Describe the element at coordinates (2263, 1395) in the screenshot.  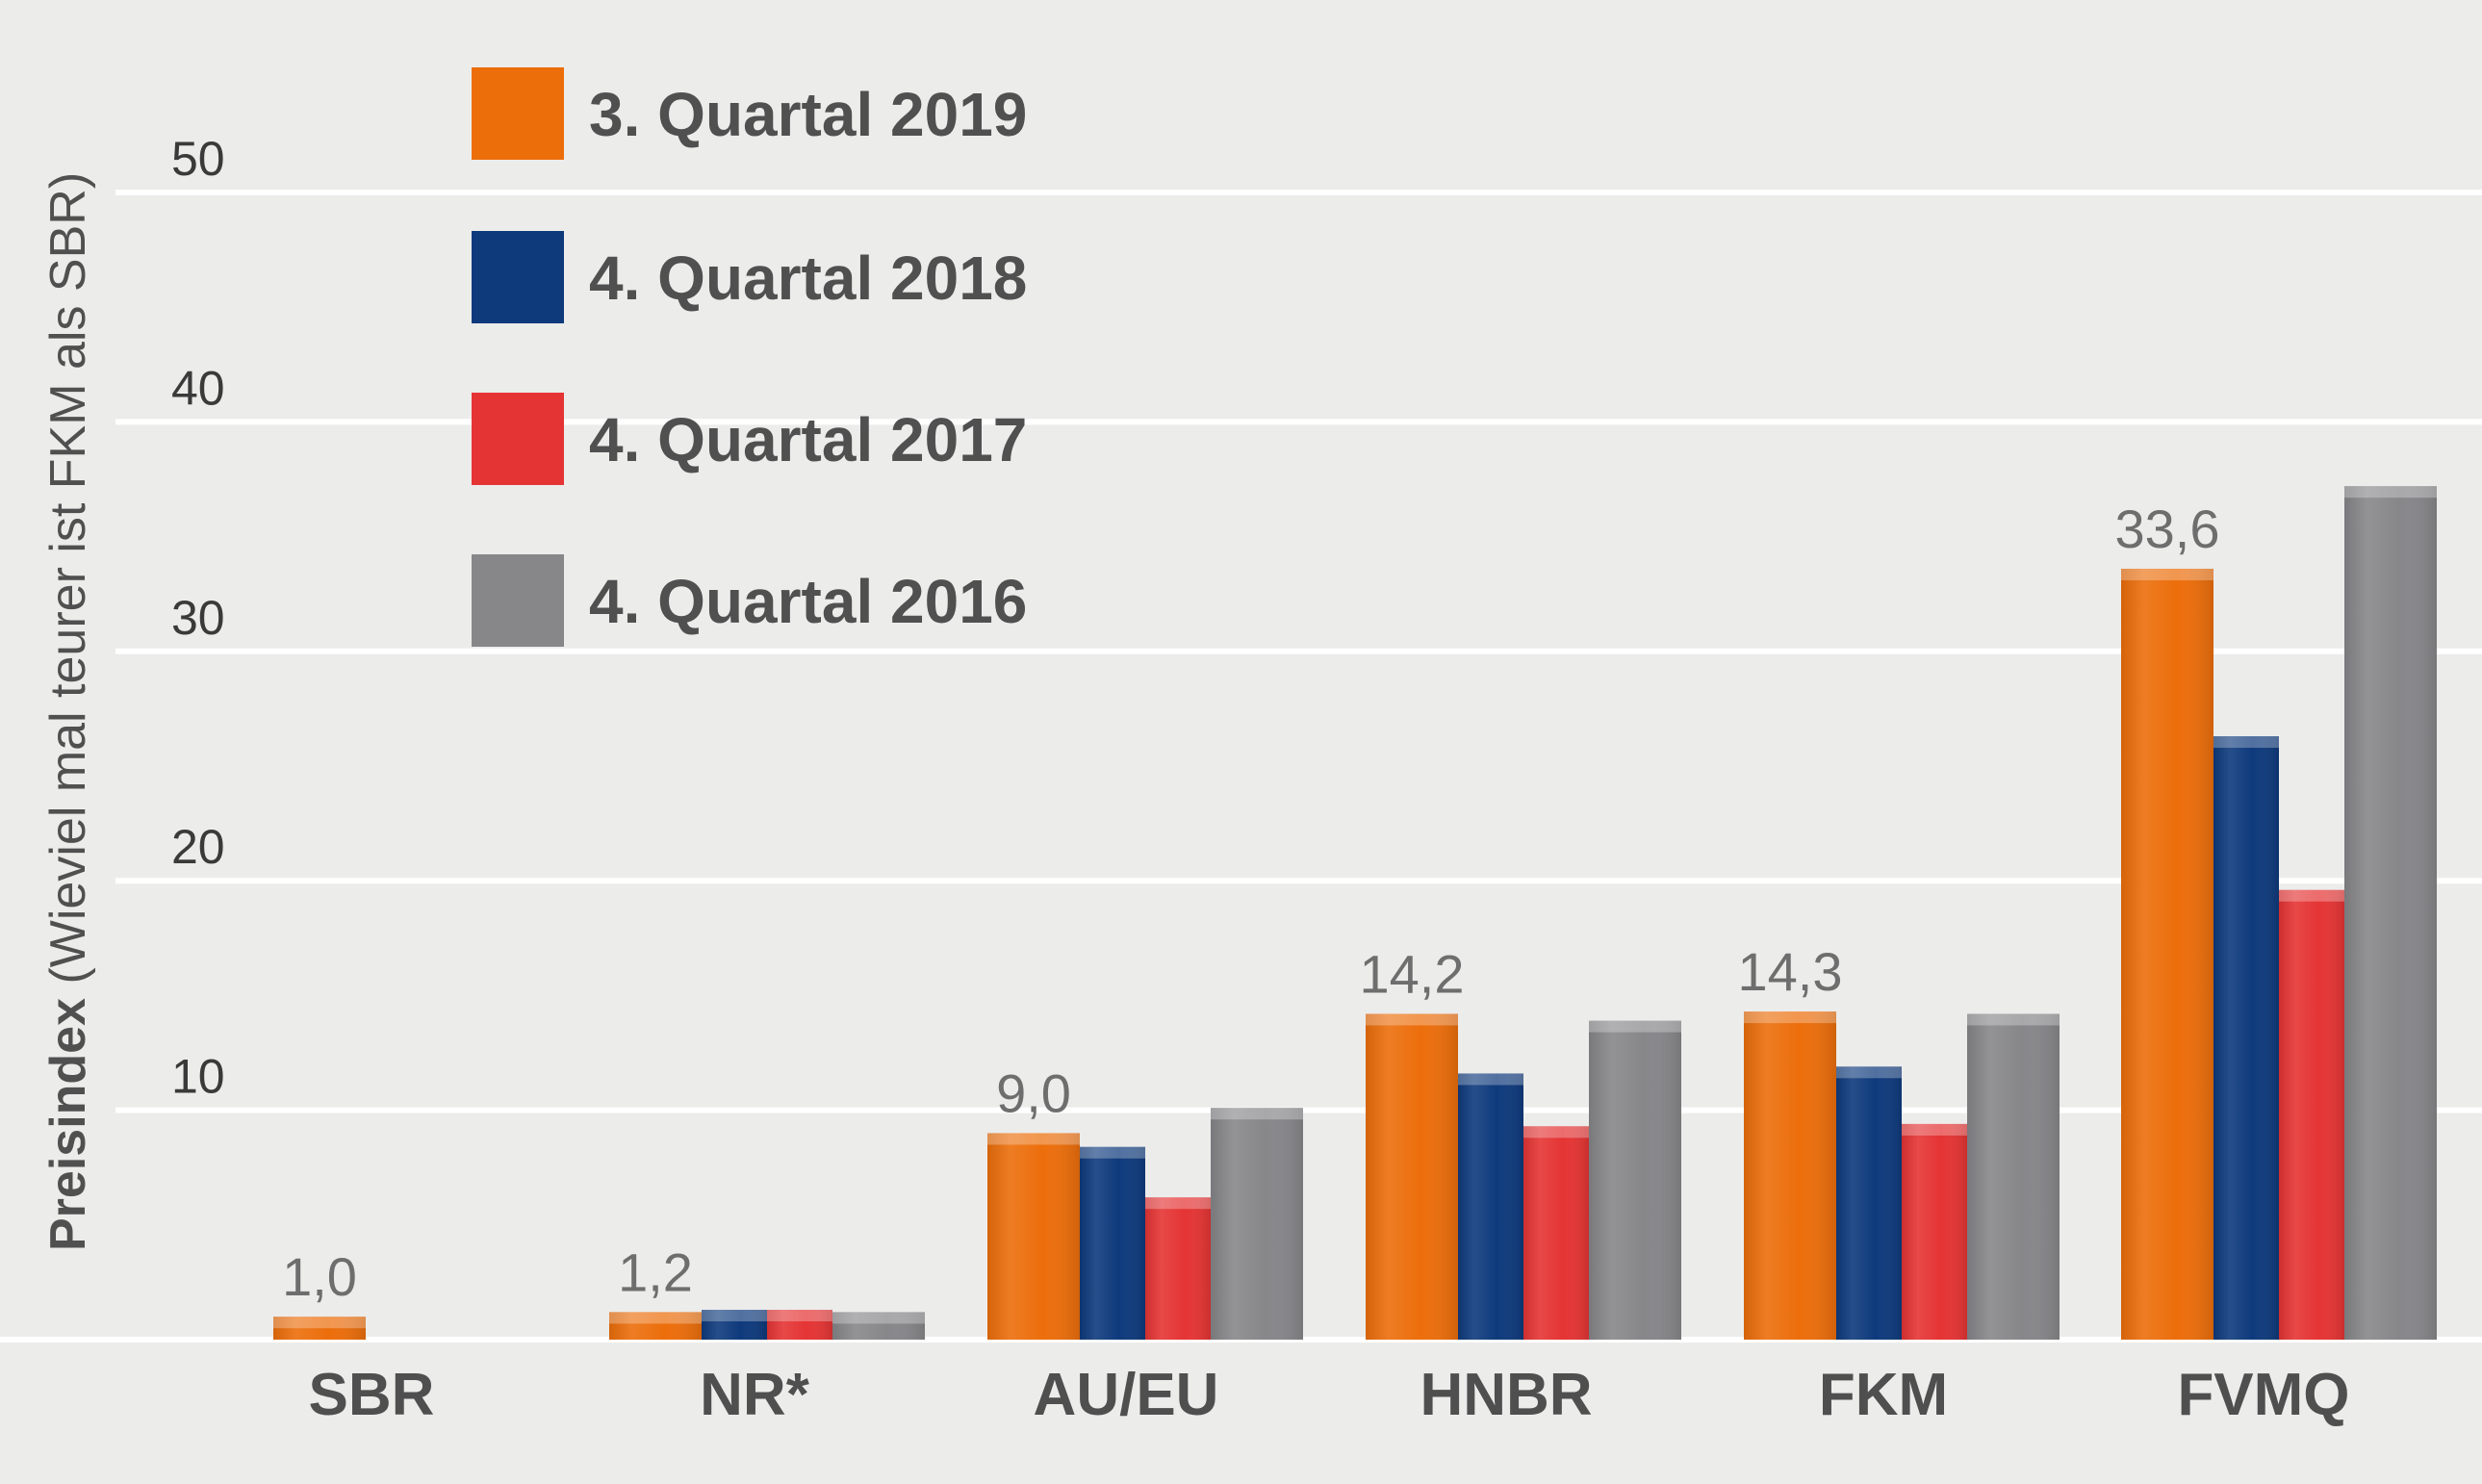
I see `x-tick-label: FVMQ` at that location.